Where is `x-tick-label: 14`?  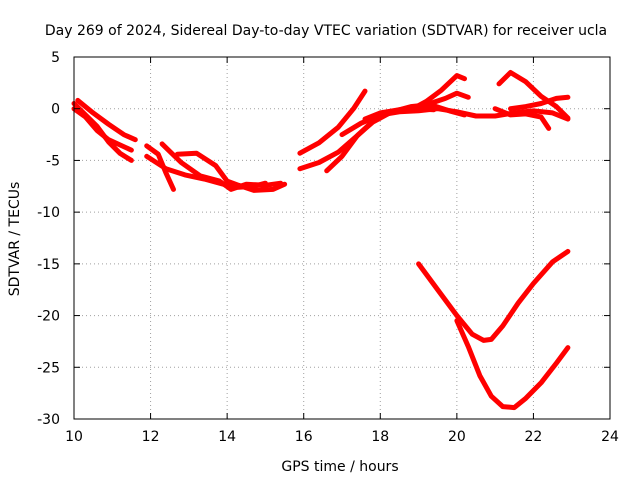
x-tick-label: 14 is located at coordinates (227, 437).